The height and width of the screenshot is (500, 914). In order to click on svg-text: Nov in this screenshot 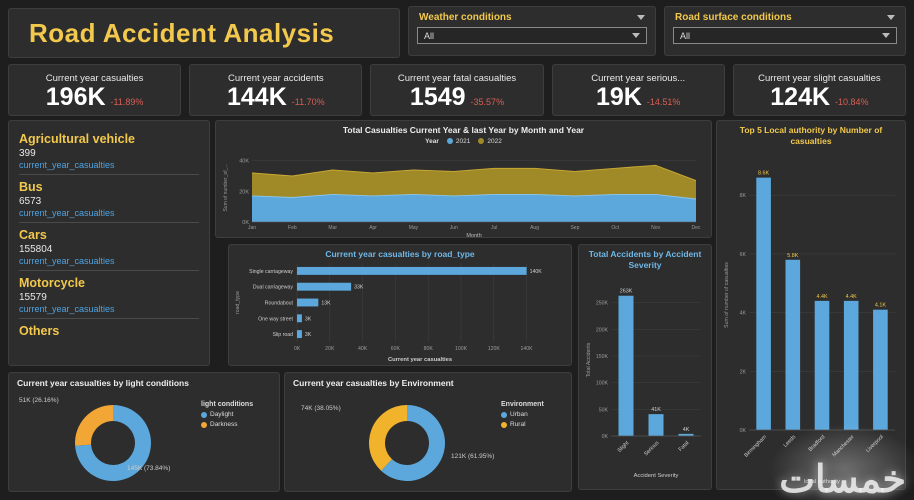, I will do `click(655, 228)`.